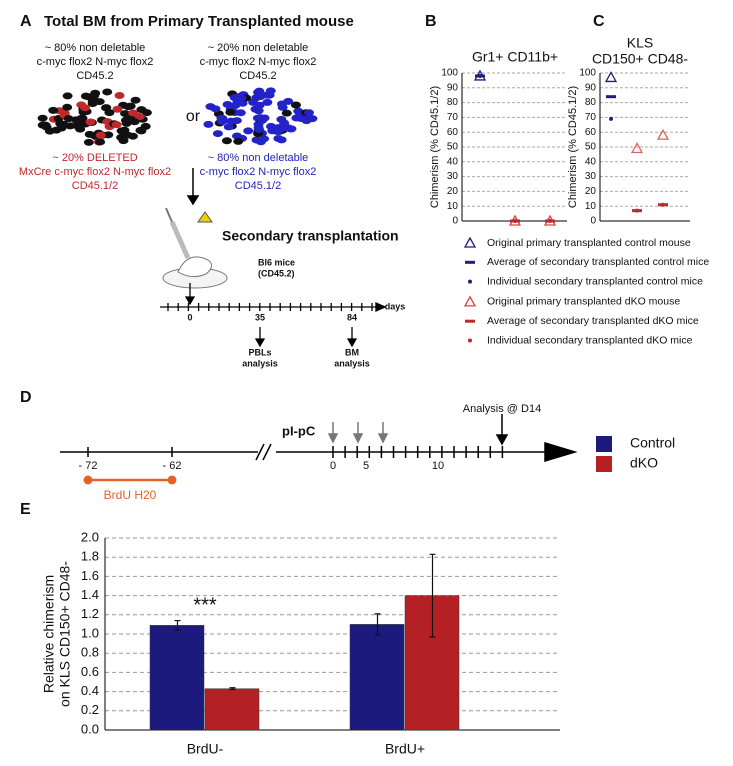 The width and height of the screenshot is (733, 766). I want to click on y-tick-label: 80, so click(591, 102).